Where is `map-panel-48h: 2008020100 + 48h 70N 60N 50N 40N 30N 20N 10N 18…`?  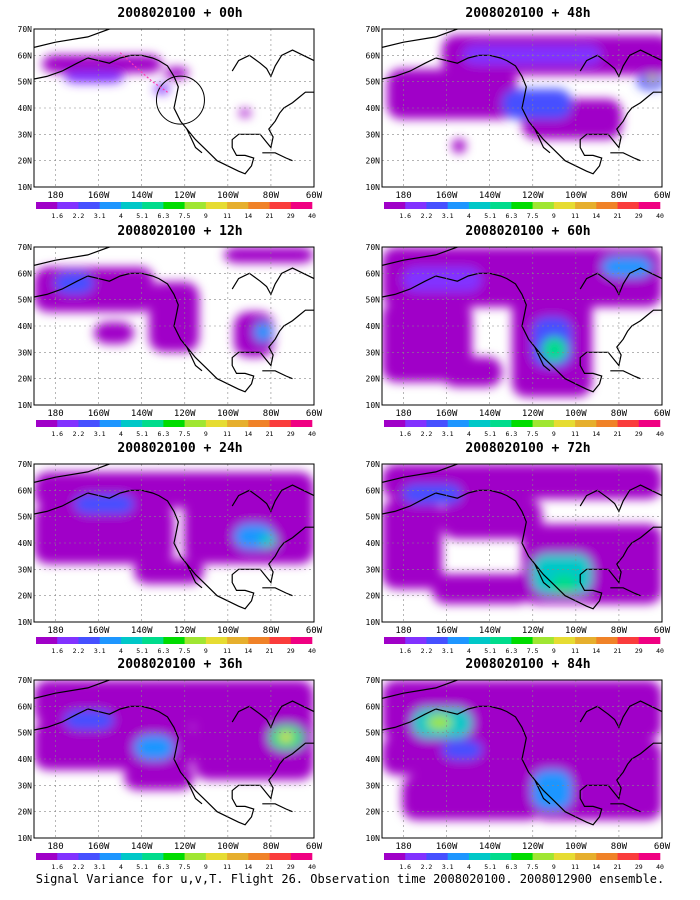 map-panel-48h: 2008020100 + 48h 70N 60N 50N 40N 30N 20N 10N 18… is located at coordinates (528, 113).